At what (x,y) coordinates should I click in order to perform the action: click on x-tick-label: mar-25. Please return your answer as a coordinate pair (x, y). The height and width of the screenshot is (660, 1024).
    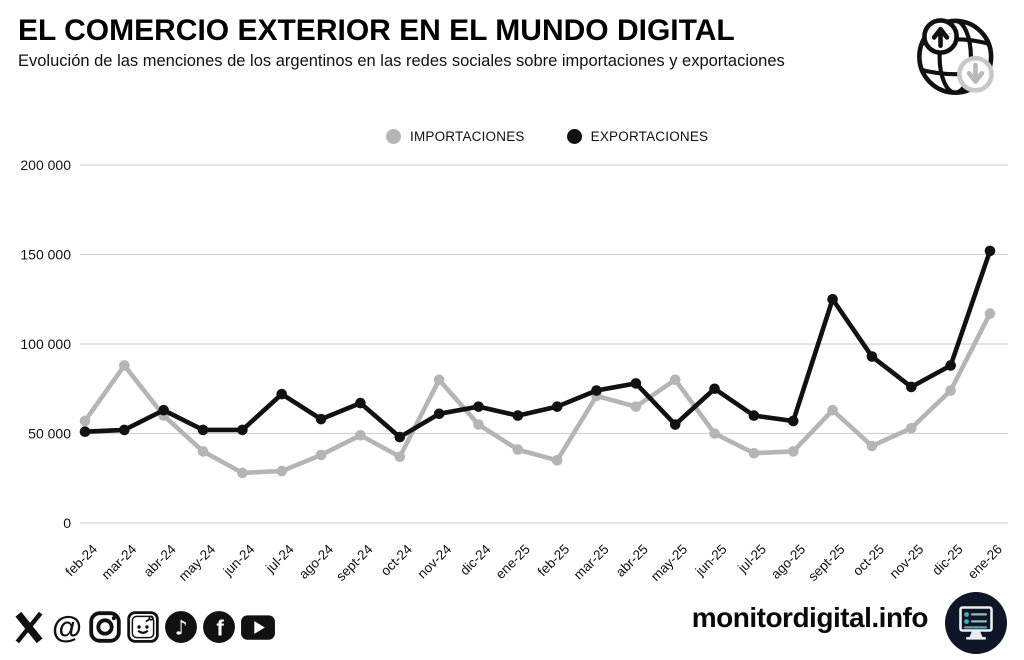
    Looking at the image, I should click on (591, 562).